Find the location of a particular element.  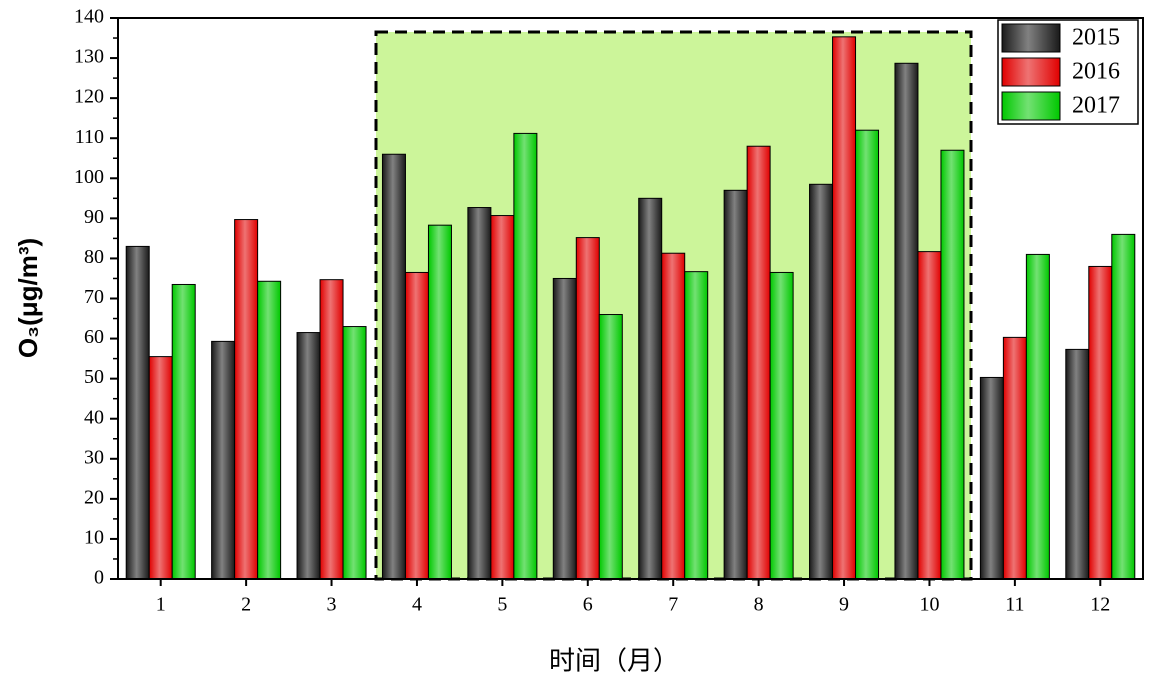

y-tick-label: 30 is located at coordinates (94, 457).